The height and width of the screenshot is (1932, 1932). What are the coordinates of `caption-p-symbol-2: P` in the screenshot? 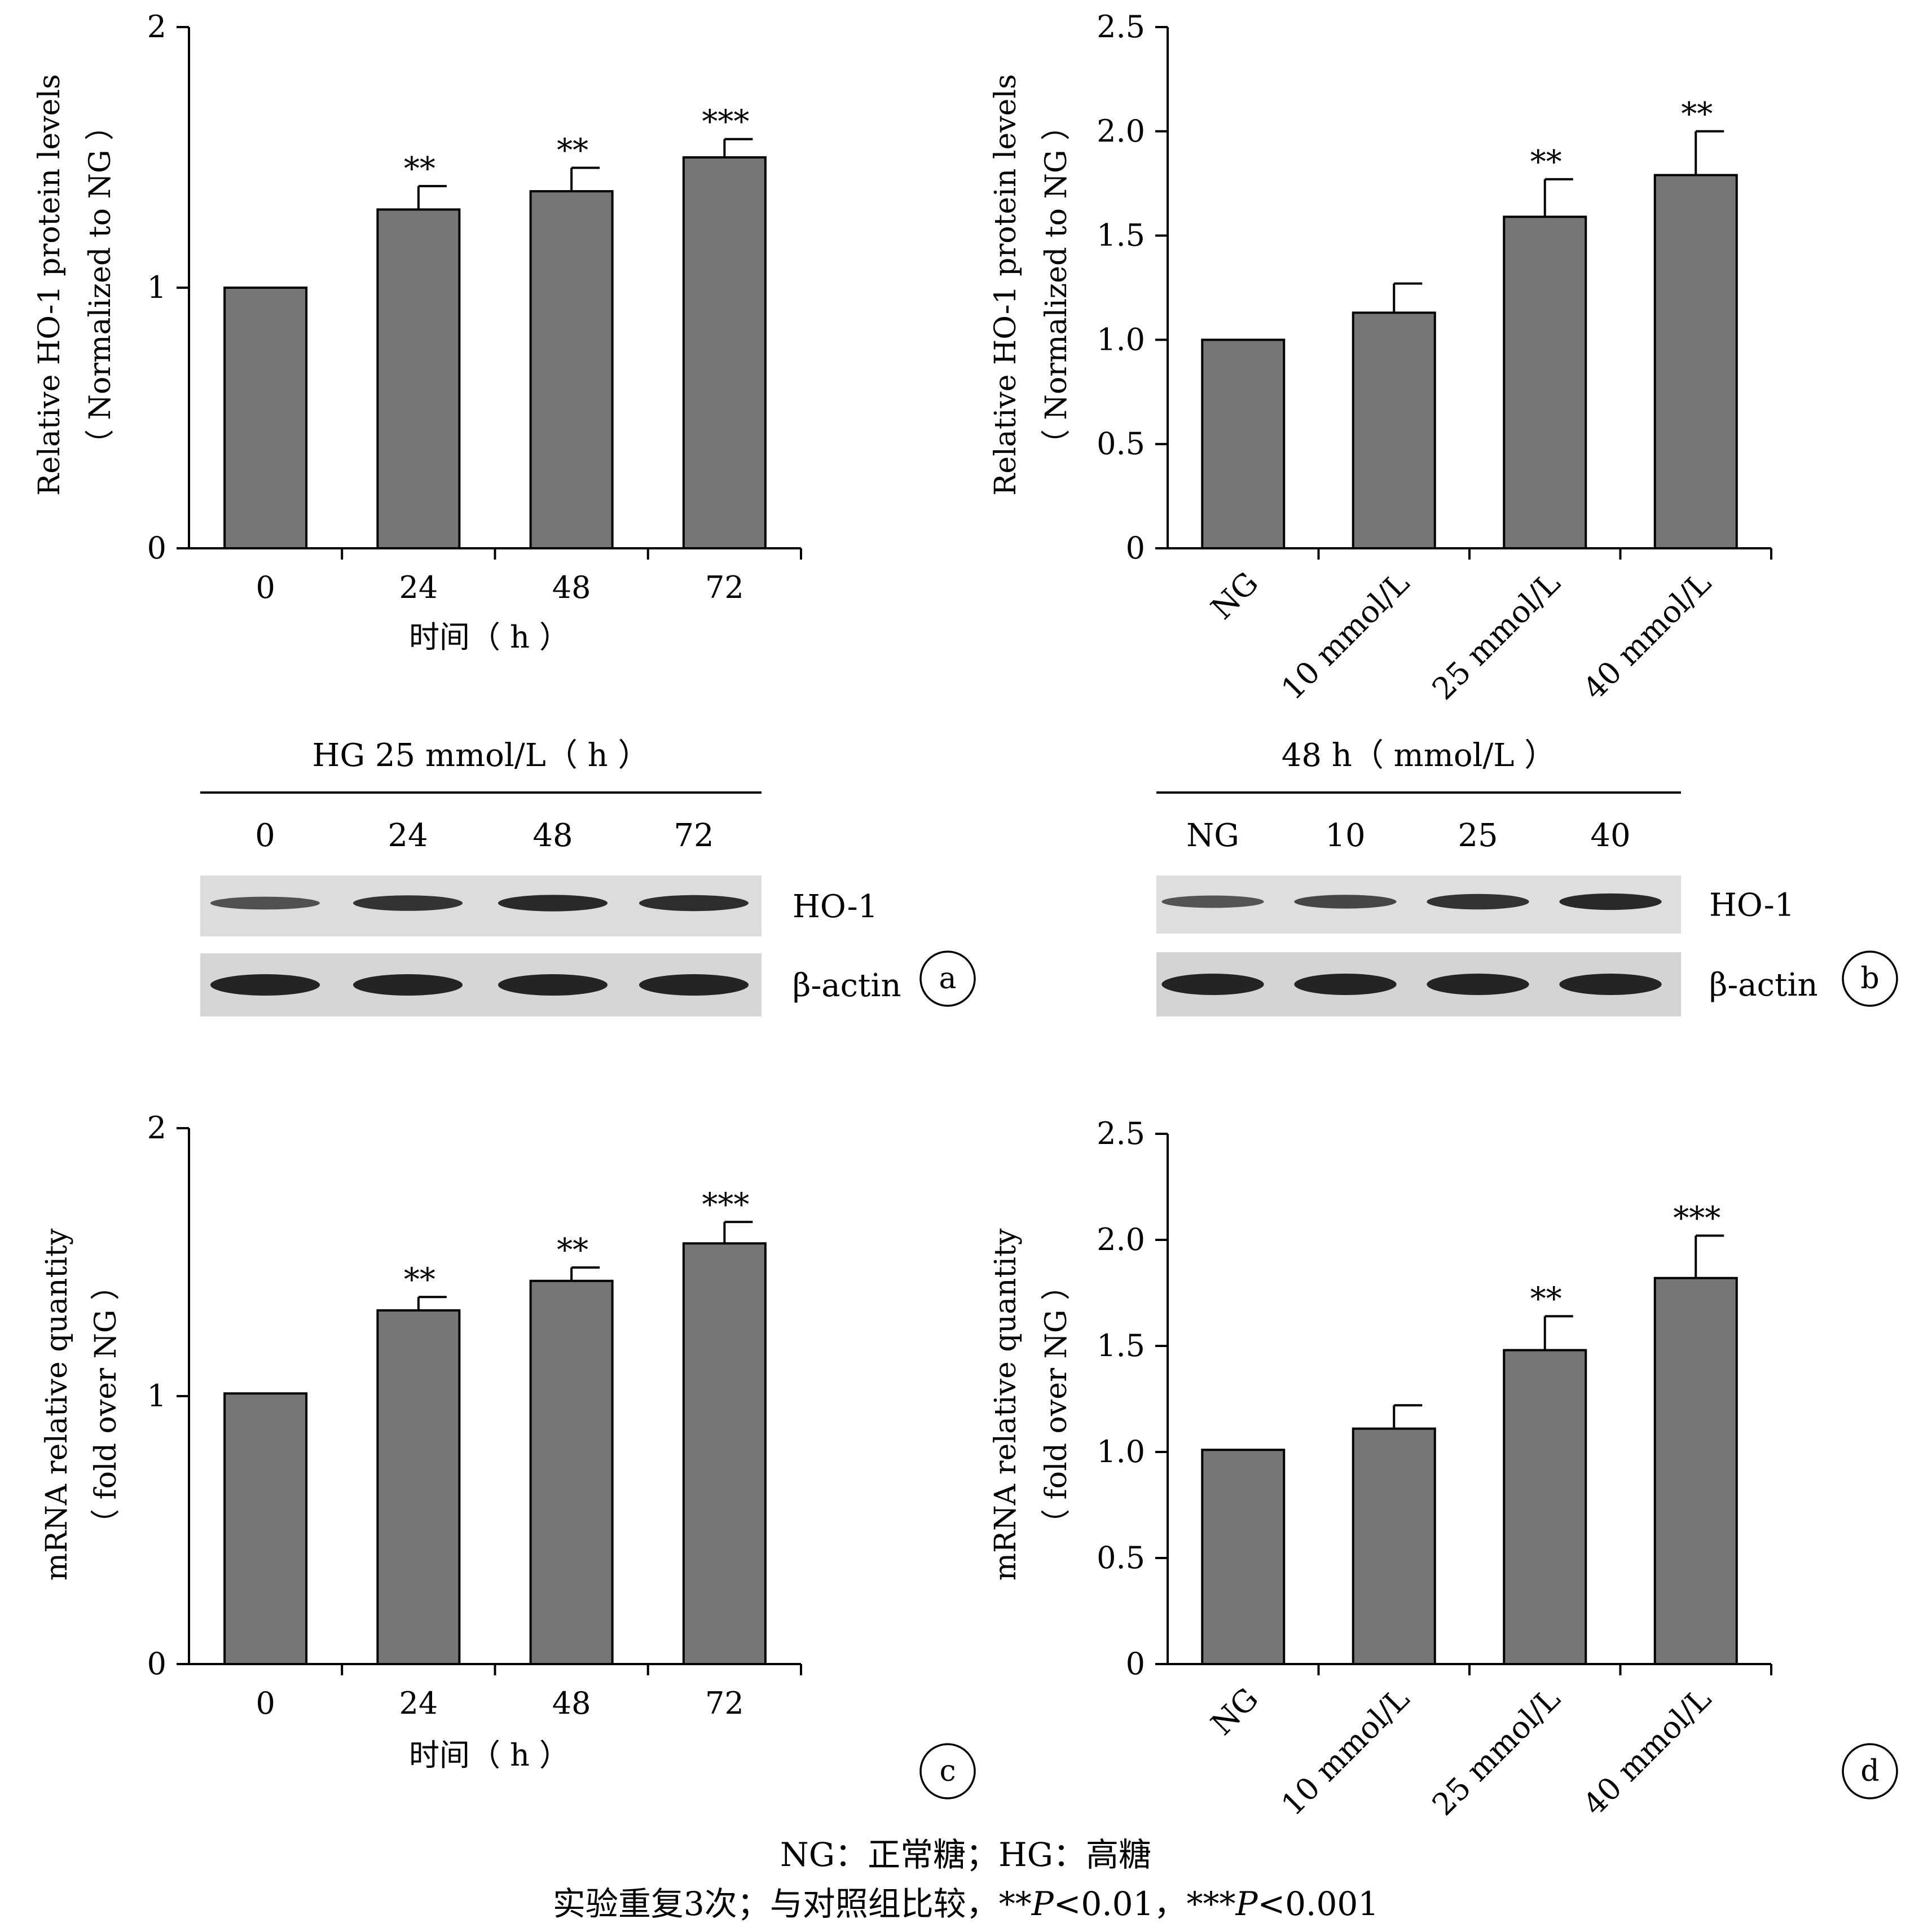 It's located at (1246, 1904).